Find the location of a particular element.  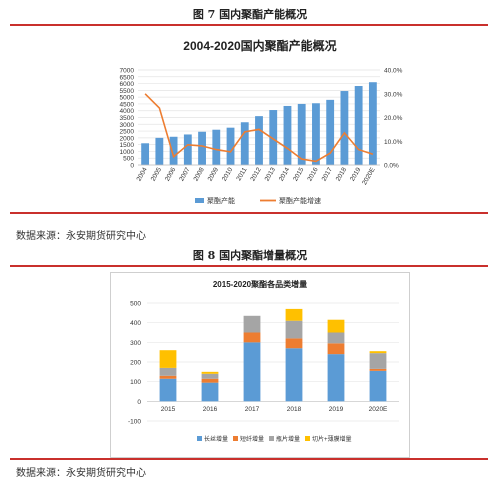

legend-label: 长丝增量 is located at coordinates (216, 439).